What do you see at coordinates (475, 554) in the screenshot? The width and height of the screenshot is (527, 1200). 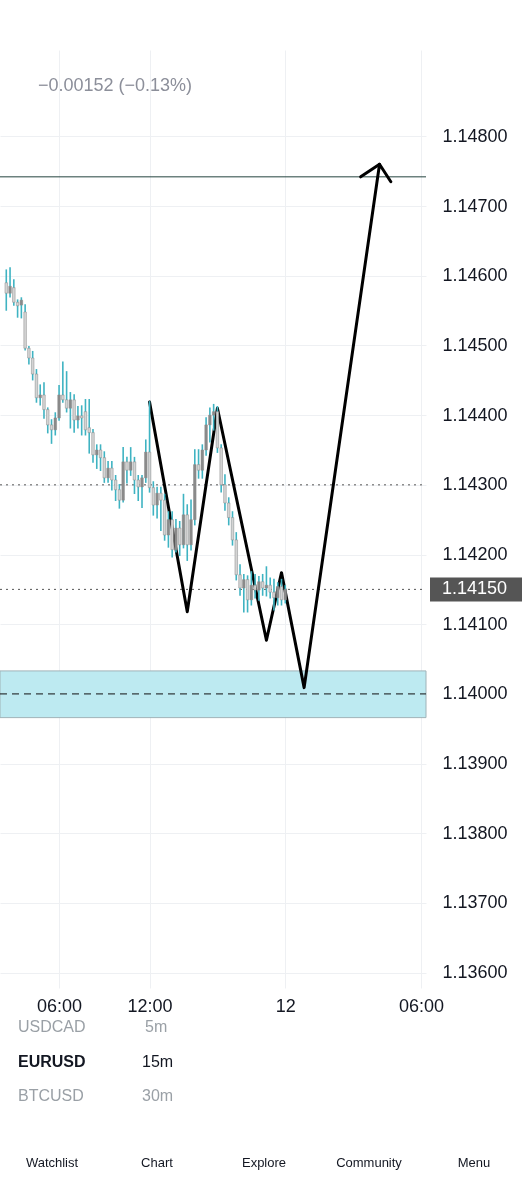 I see `y-tick-label: 1.14200` at bounding box center [475, 554].